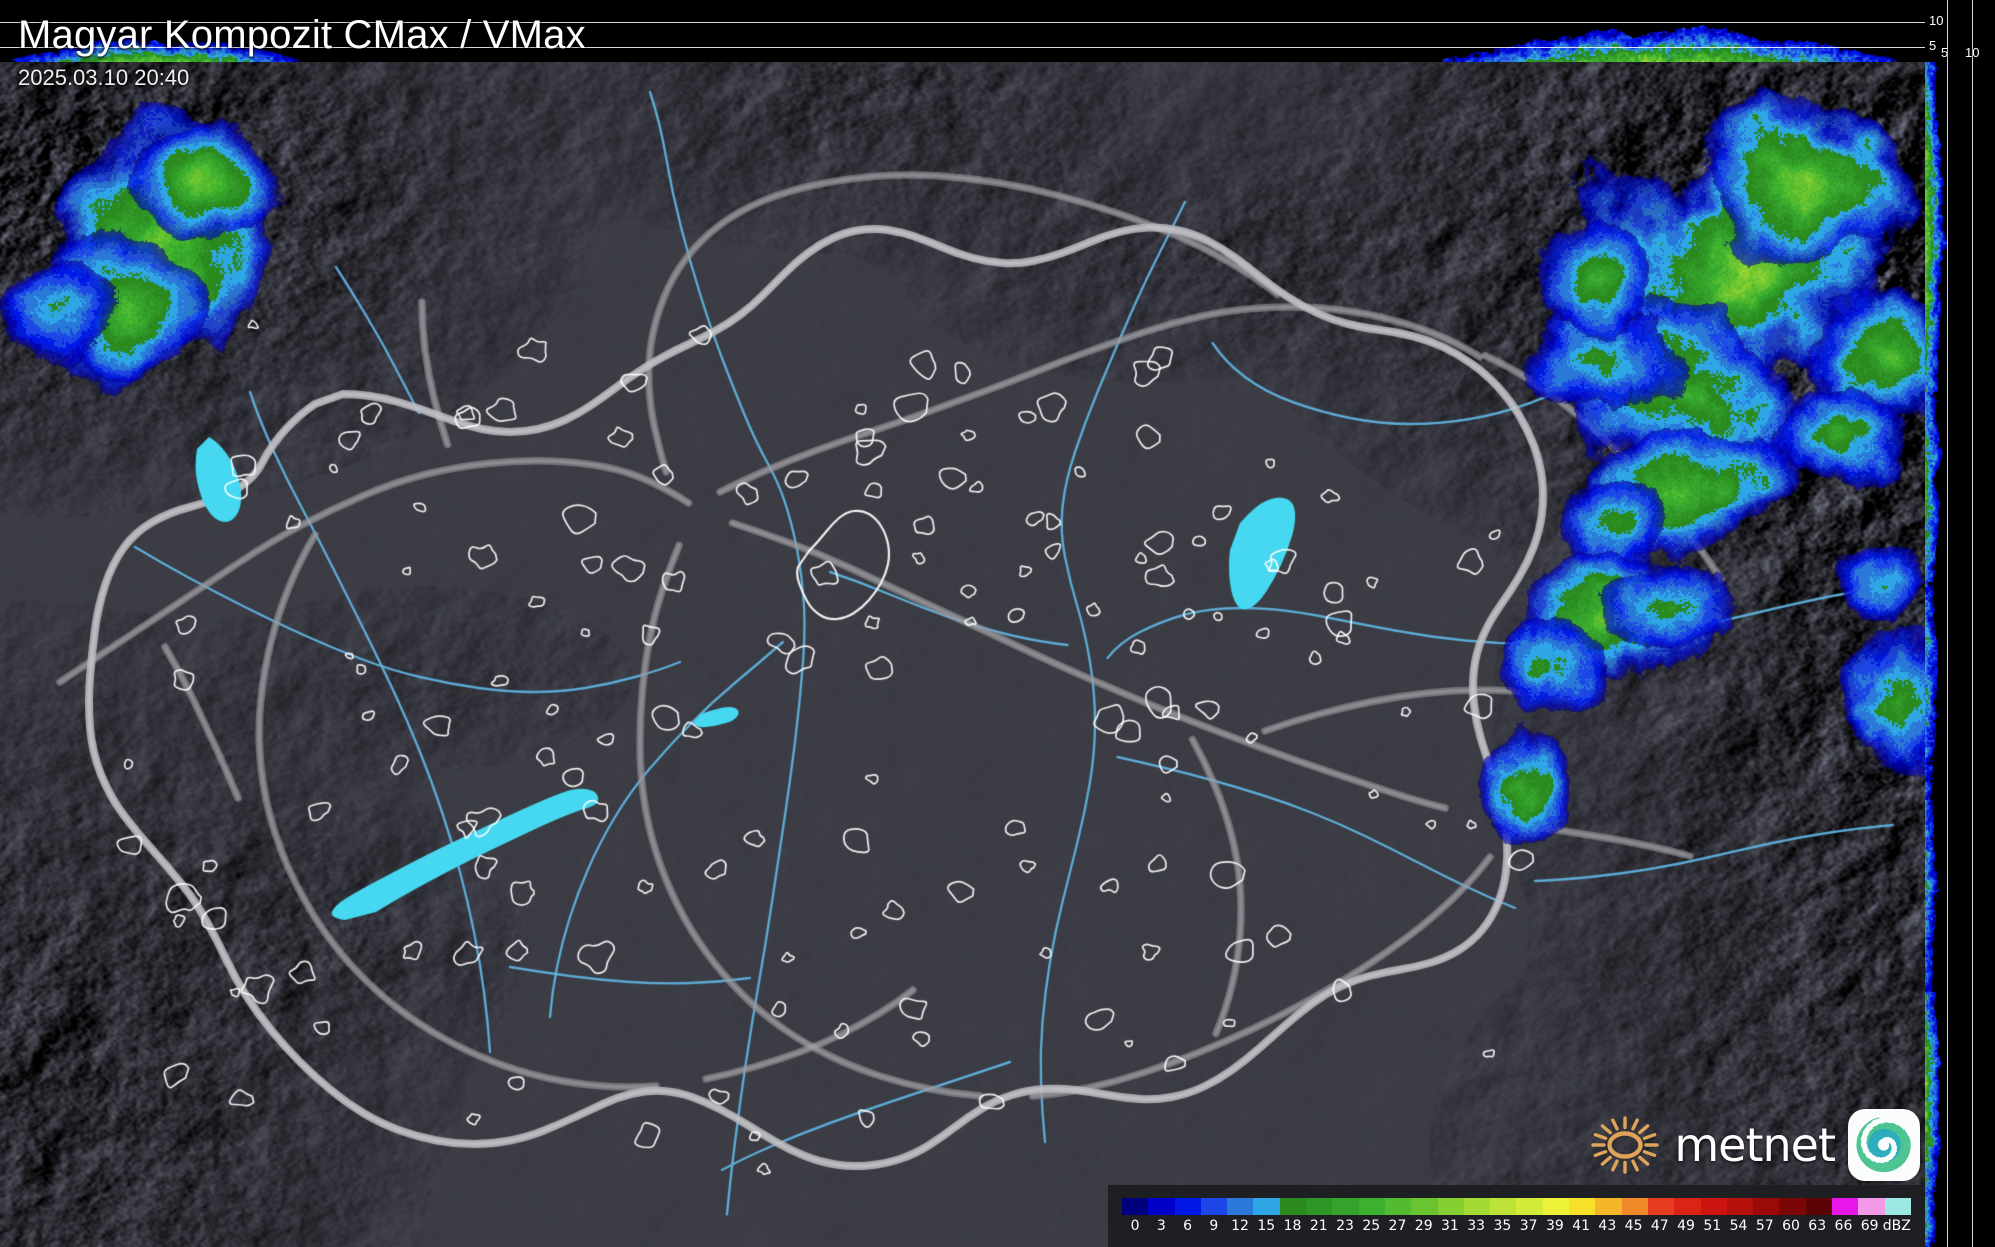 The image size is (1995, 1247). Describe the element at coordinates (1318, 1225) in the screenshot. I see `legend-tick-7: 21` at that location.